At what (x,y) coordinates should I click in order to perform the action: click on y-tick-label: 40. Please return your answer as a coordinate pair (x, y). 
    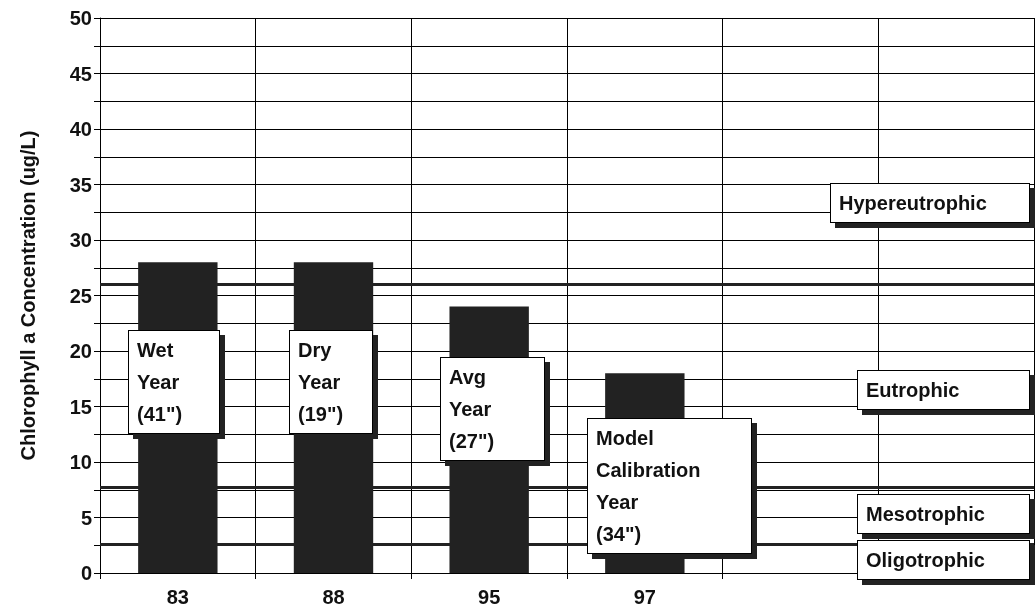
    Looking at the image, I should click on (80, 129).